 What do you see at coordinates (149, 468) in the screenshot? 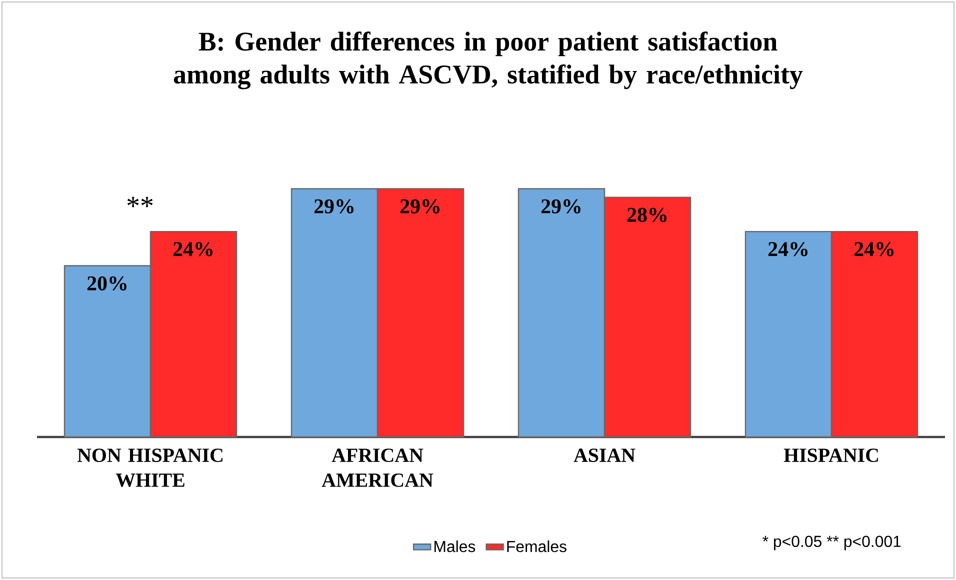
I see `x-tick-label: NON HISPANIC WHITE` at bounding box center [149, 468].